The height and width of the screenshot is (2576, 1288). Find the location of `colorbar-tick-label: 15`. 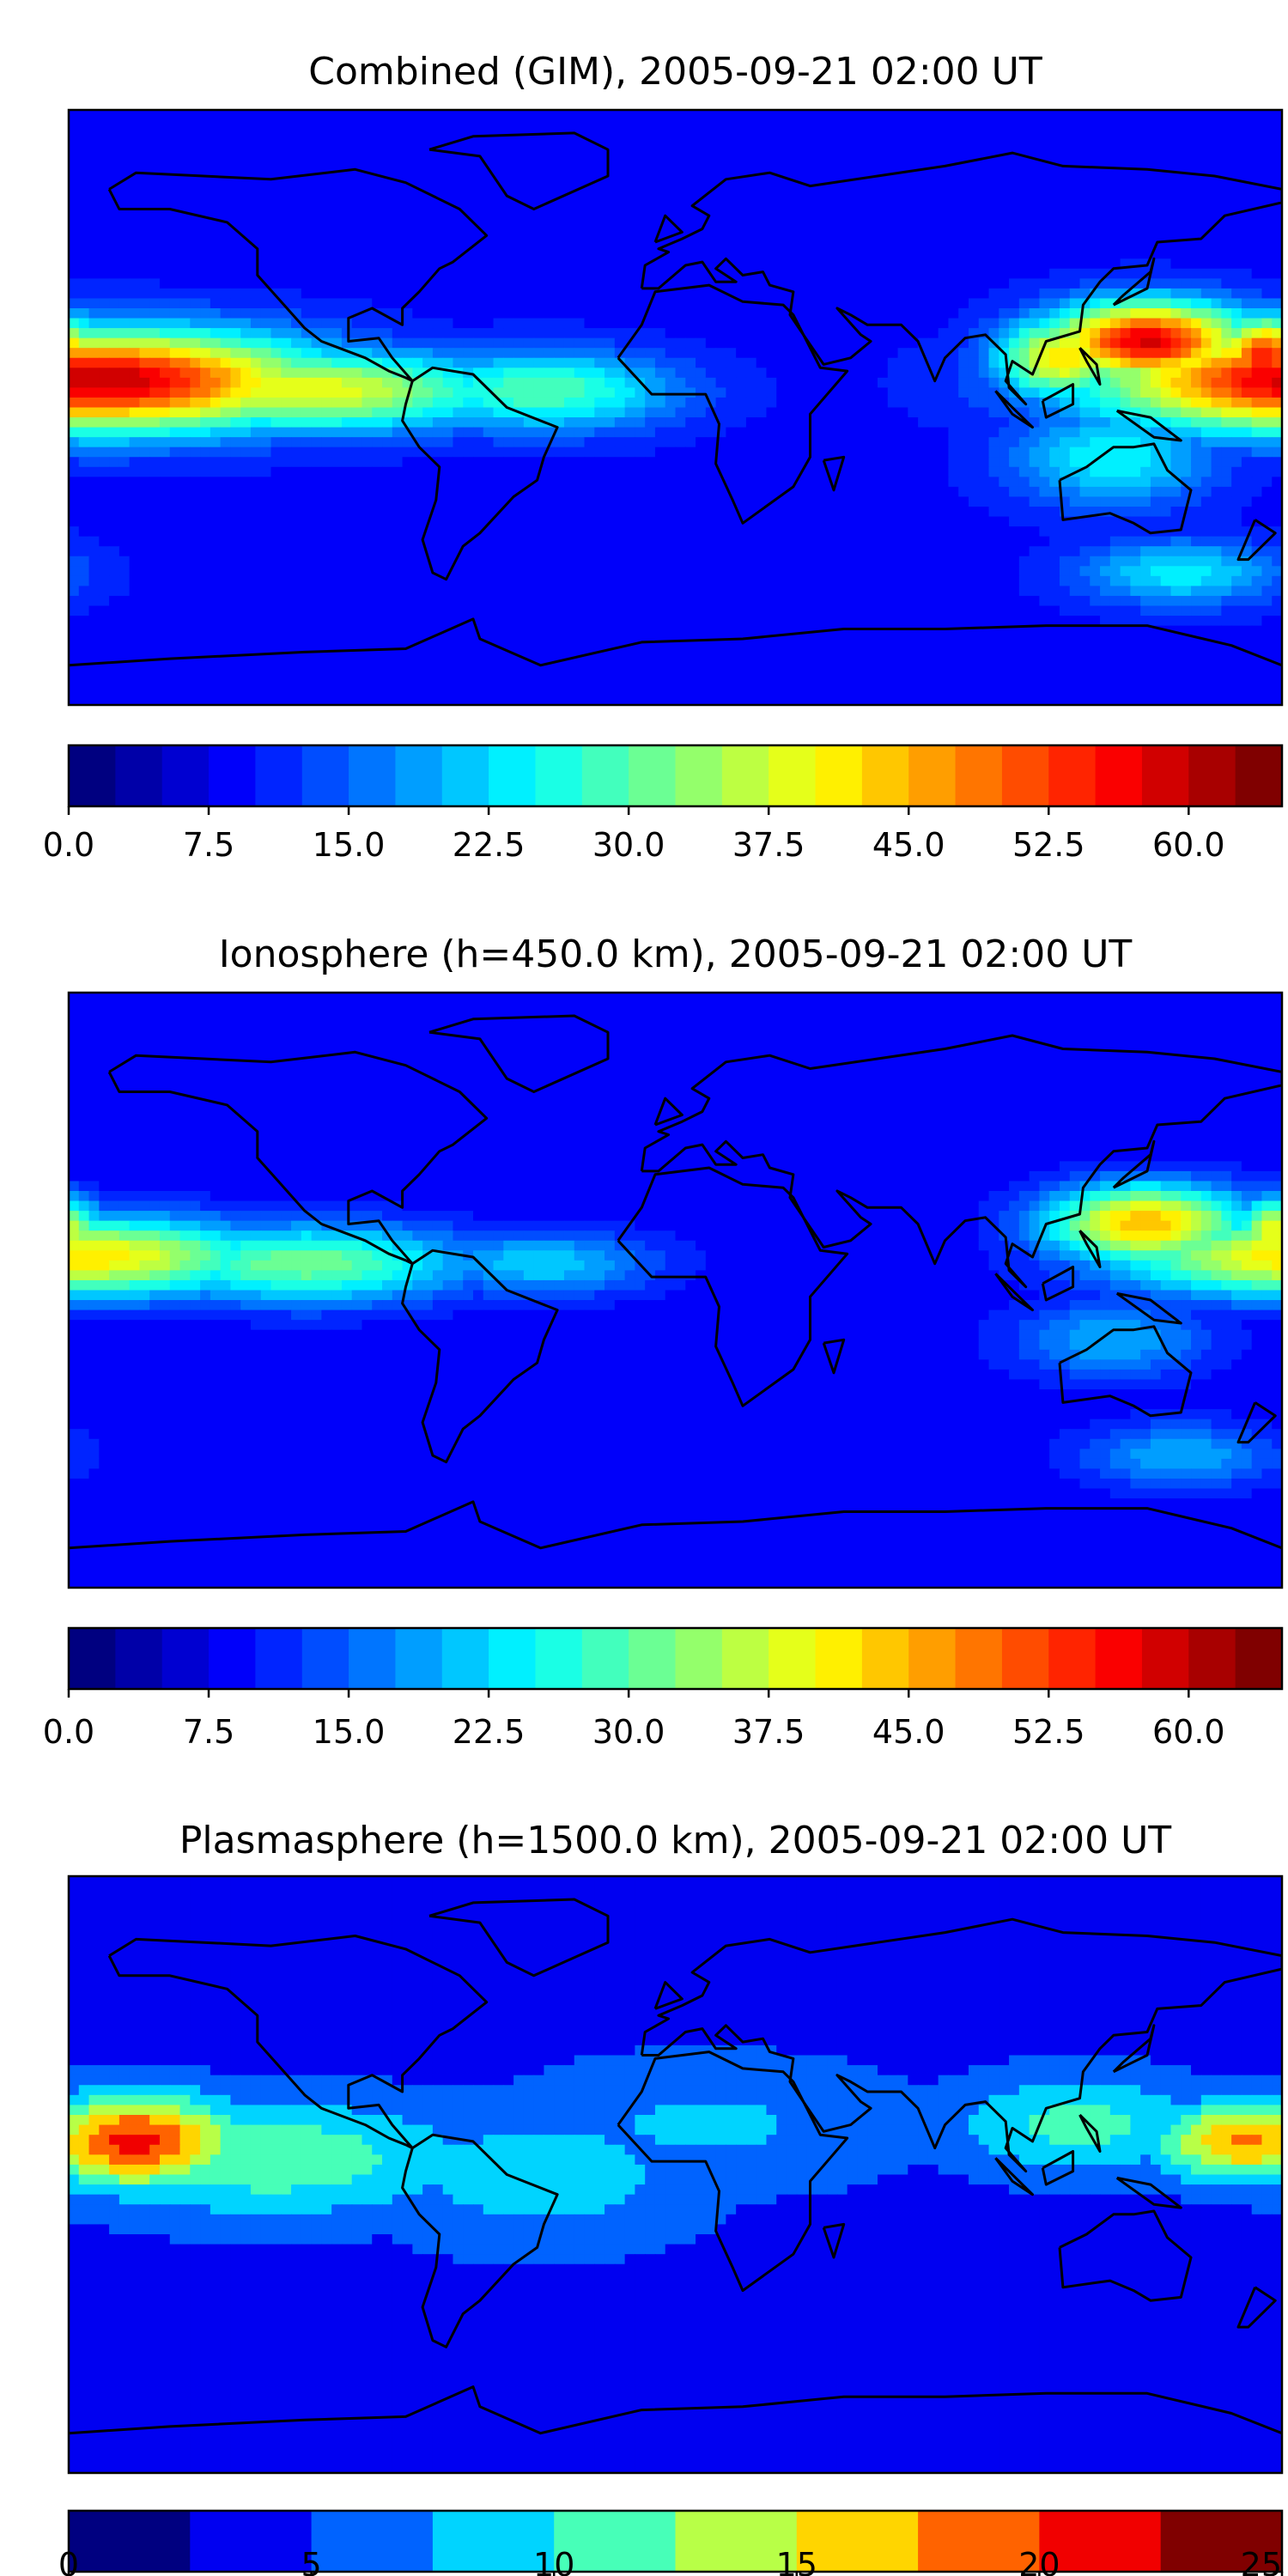

colorbar-tick-label: 15 is located at coordinates (797, 2561).